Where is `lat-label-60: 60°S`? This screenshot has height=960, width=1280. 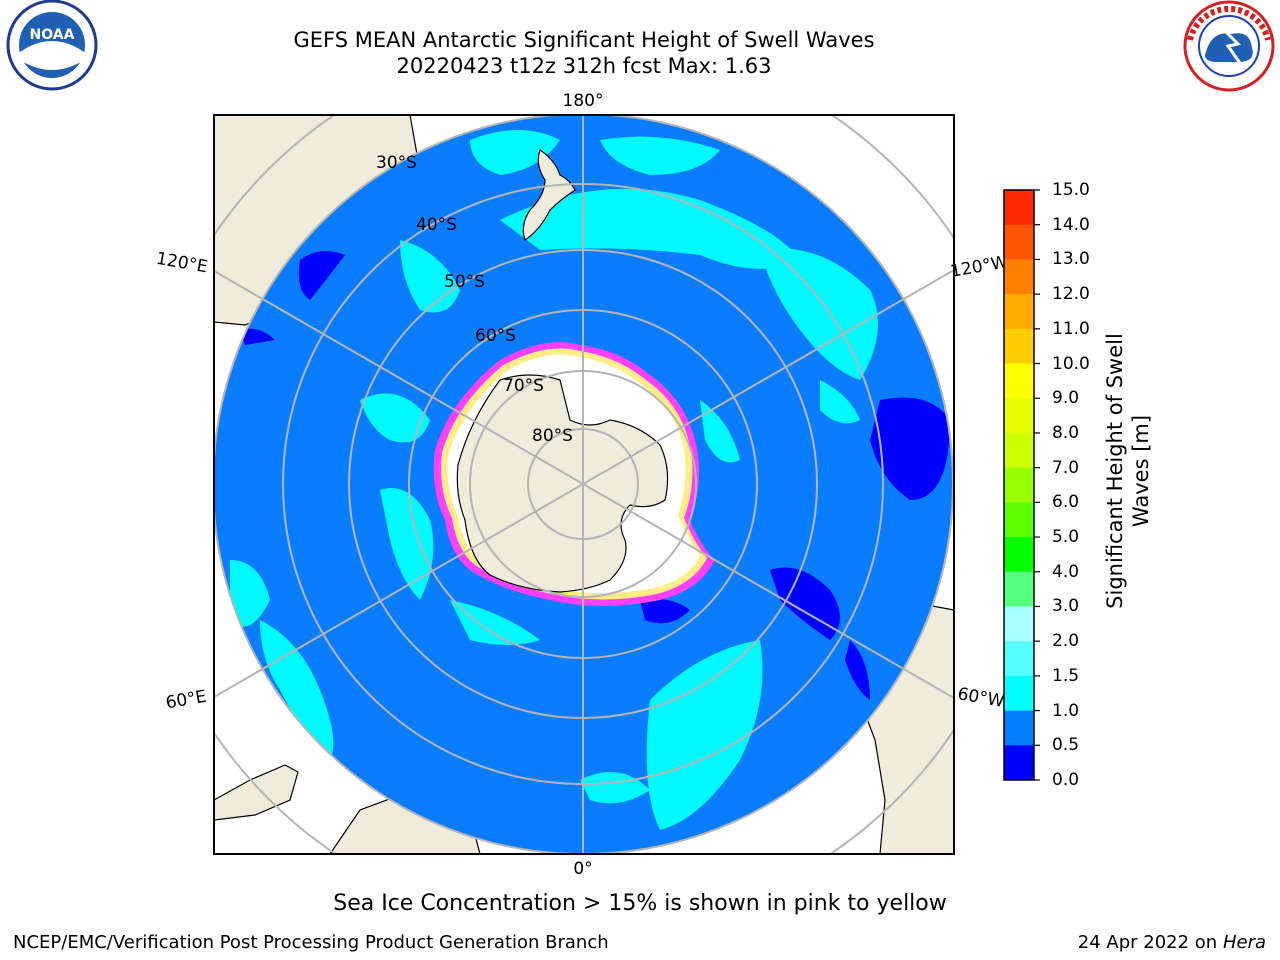 lat-label-60: 60°S is located at coordinates (495, 336).